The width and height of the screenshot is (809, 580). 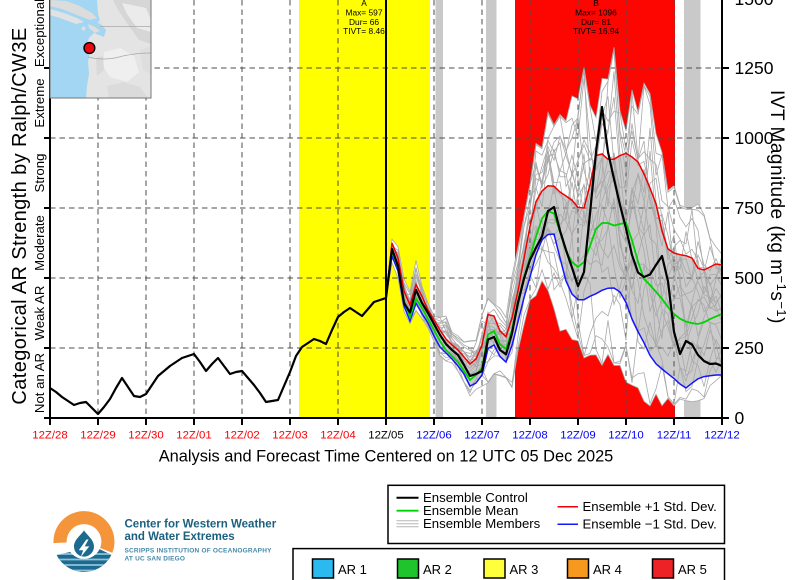 I want to click on svg-text: 12Z/29, so click(x=97, y=436).